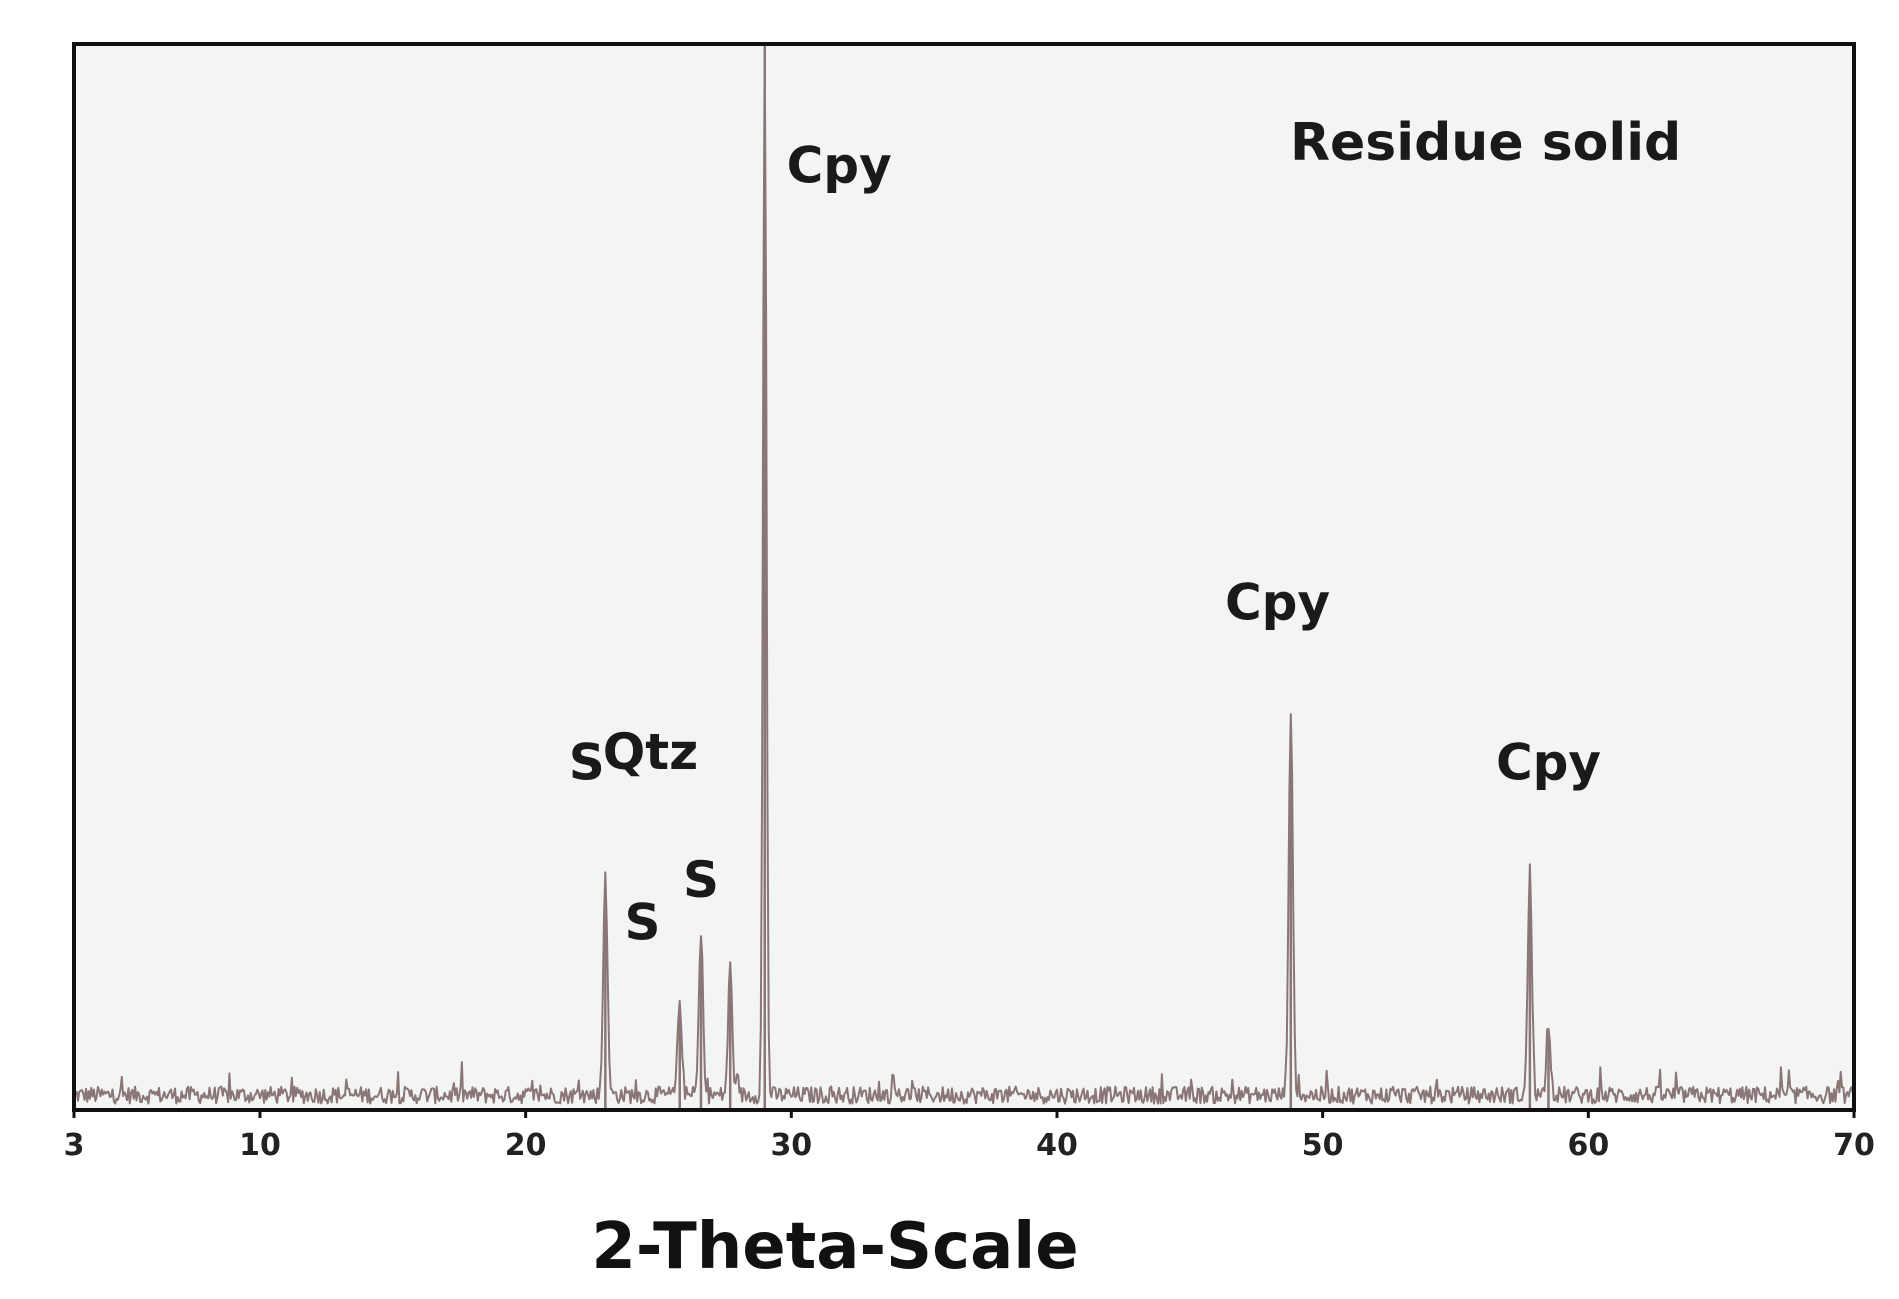 This screenshot has width=1899, height=1299. Describe the element at coordinates (1277, 603) in the screenshot. I see `peak-annotation-1: Cpy` at that location.